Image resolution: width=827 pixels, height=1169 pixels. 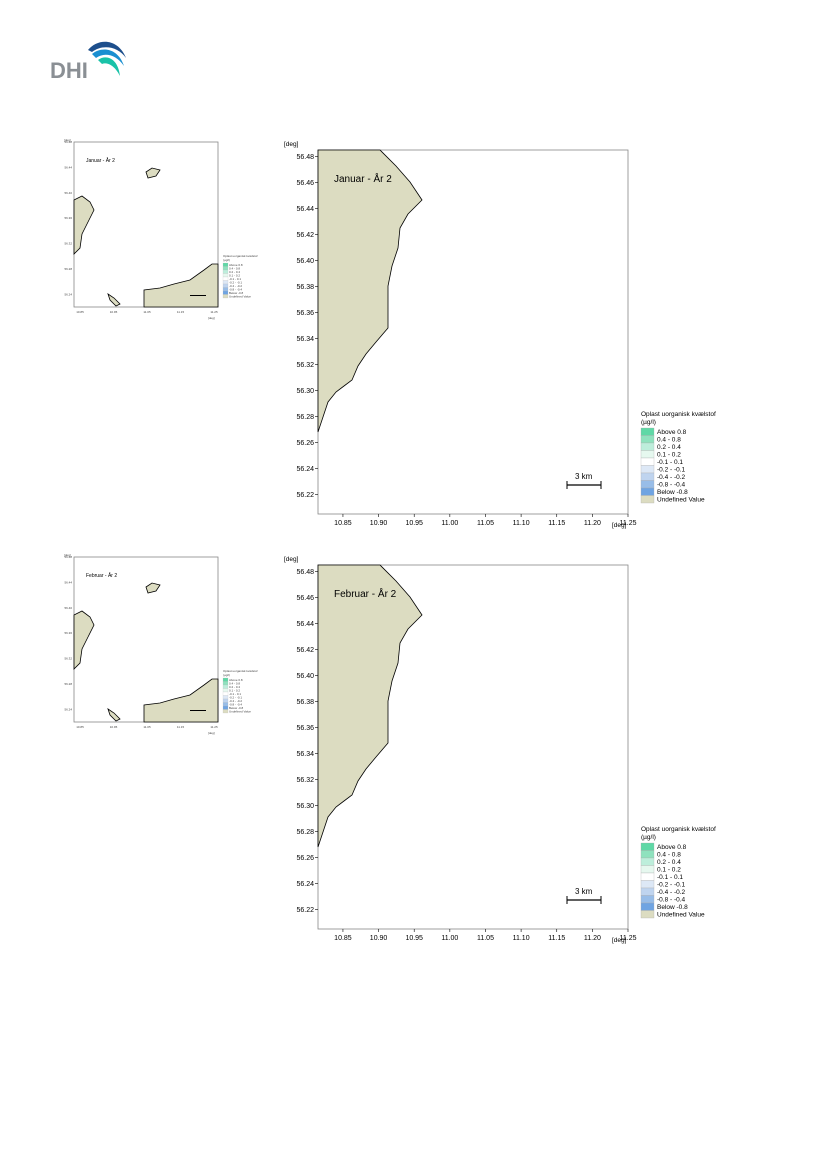 What do you see at coordinates (68, 193) in the screenshot?
I see `overview-y-tick-label: 56.40` at bounding box center [68, 193].